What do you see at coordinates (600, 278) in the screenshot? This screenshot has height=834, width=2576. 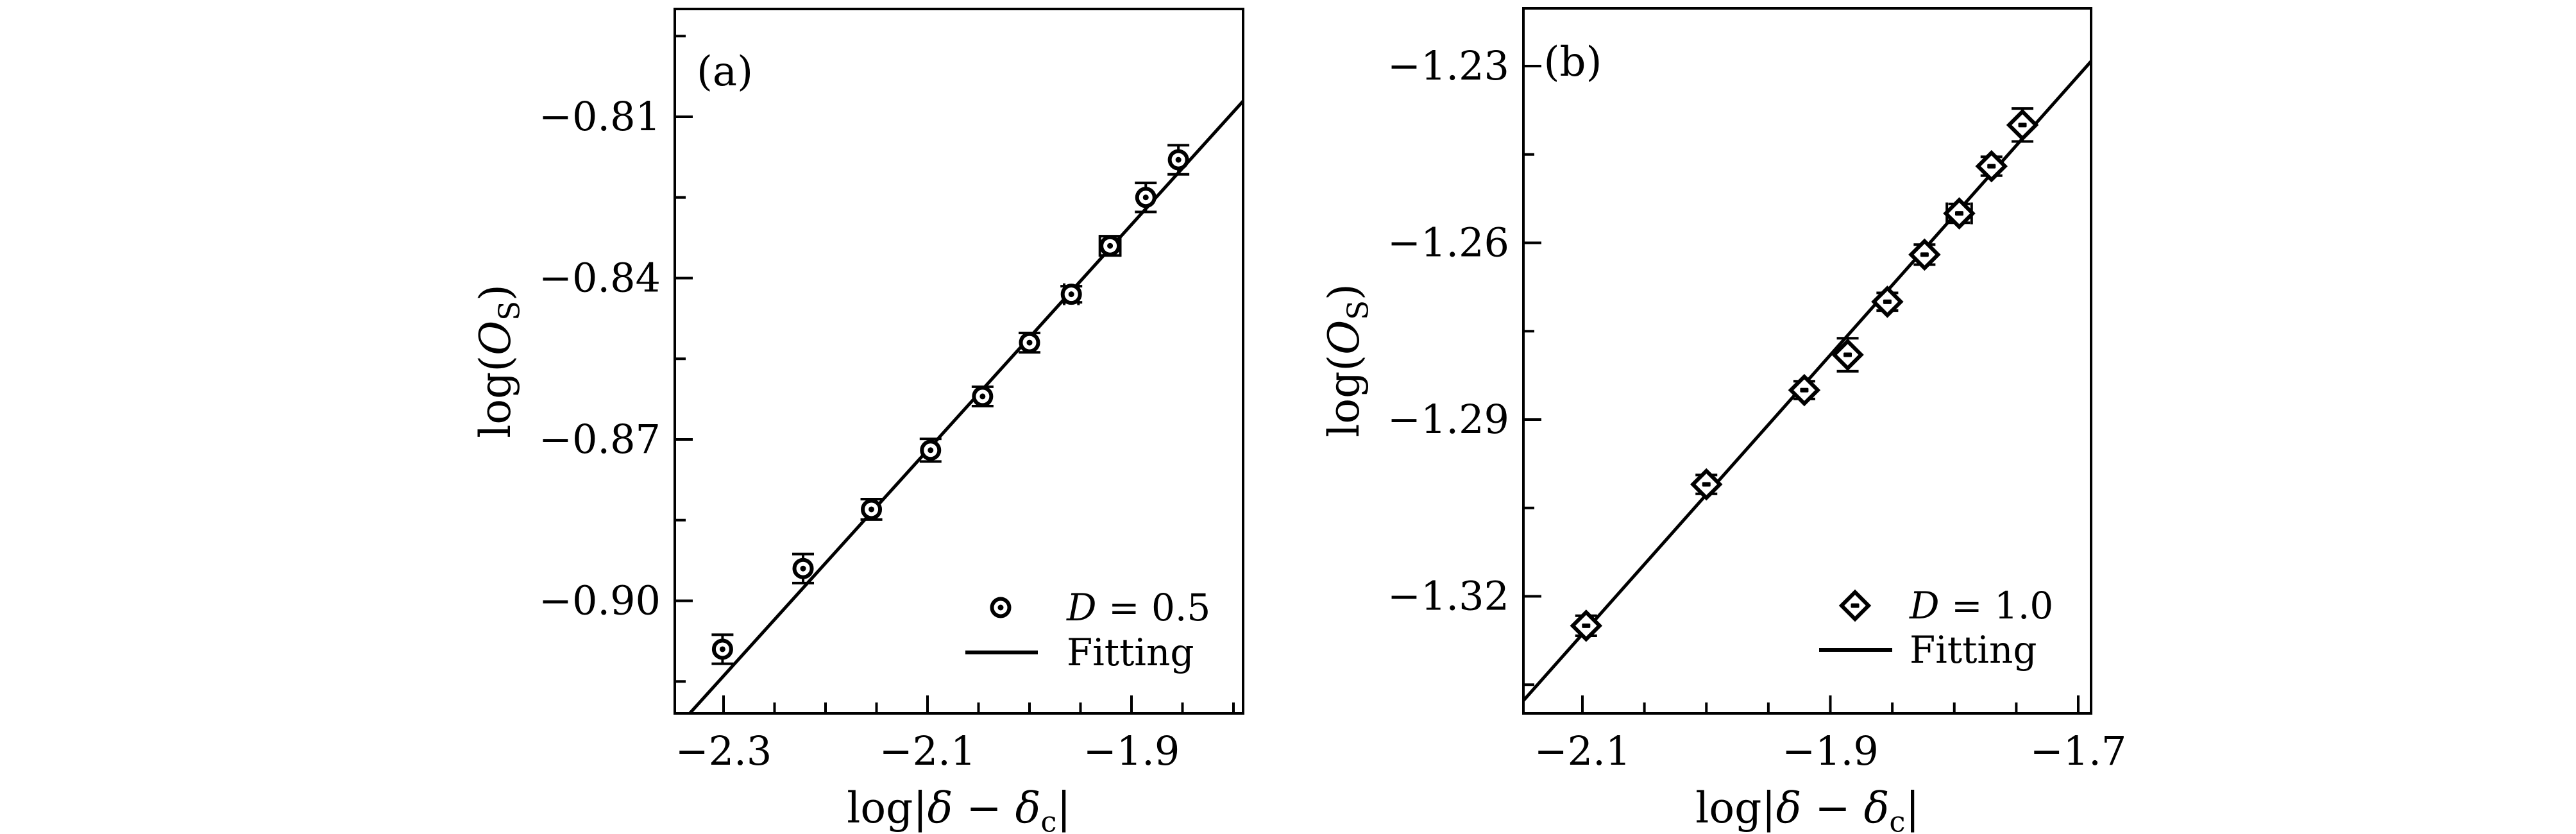 I see `y-tick-label: −0.84` at bounding box center [600, 278].